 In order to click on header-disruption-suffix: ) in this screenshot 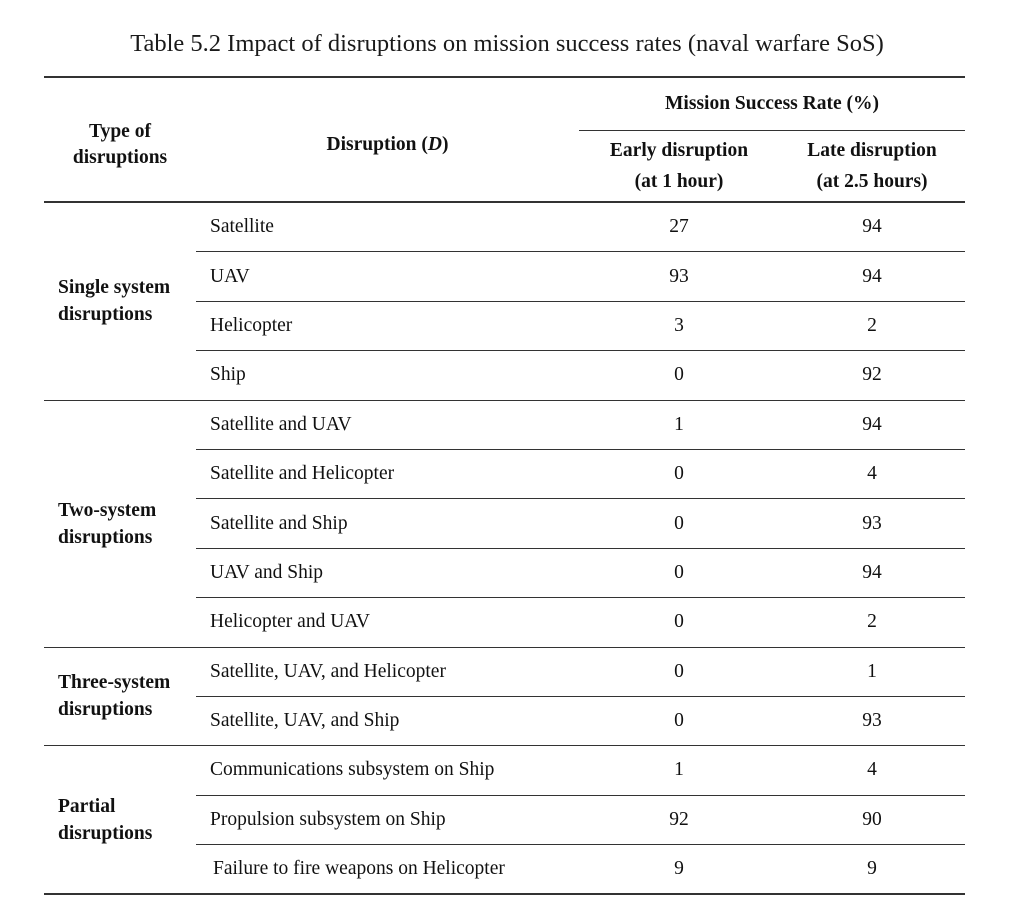, I will do `click(445, 144)`.